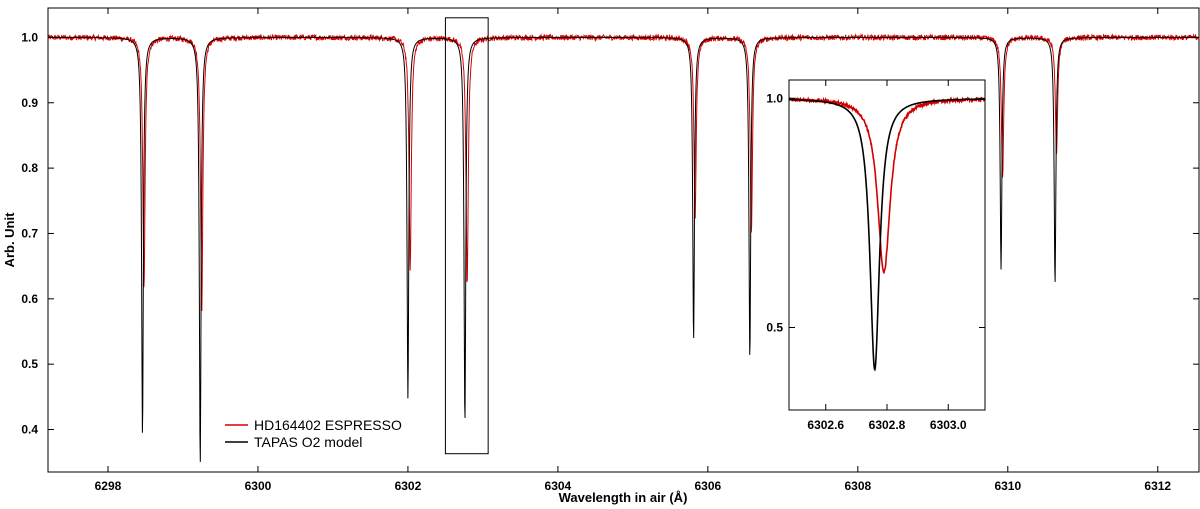 The height and width of the screenshot is (509, 1200). I want to click on x-axis-title: Wavelength in air (Å), so click(623, 497).